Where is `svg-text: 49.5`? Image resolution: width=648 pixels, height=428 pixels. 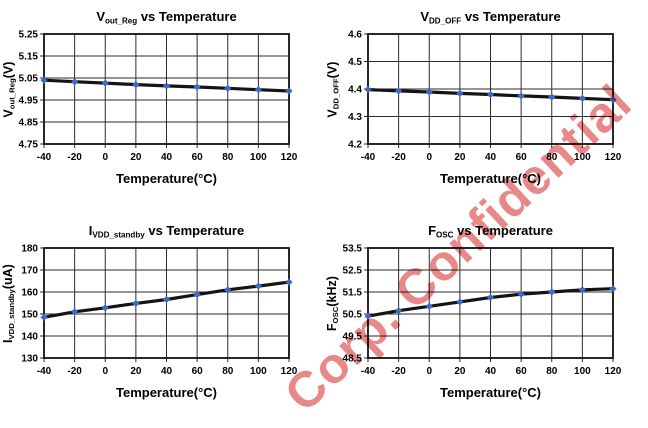
svg-text: 49.5 is located at coordinates (353, 337).